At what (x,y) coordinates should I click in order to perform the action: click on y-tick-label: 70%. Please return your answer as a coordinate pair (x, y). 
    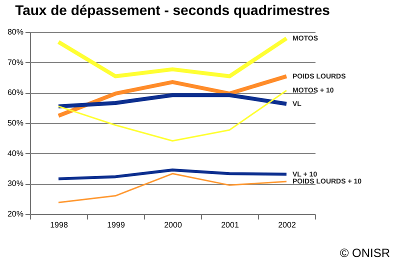
    Looking at the image, I should click on (15, 62).